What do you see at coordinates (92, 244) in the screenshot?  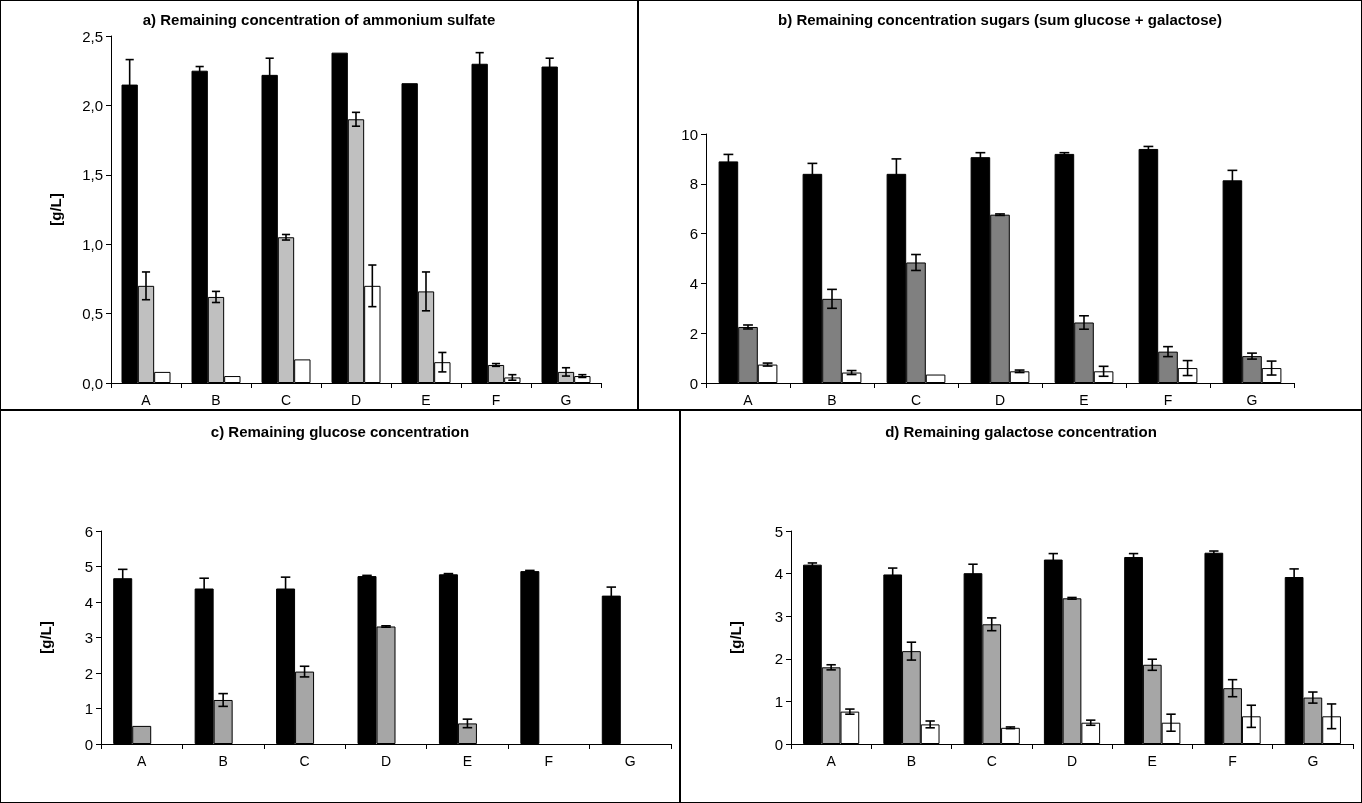 I see `y-tick-label: 1,0` at bounding box center [92, 244].